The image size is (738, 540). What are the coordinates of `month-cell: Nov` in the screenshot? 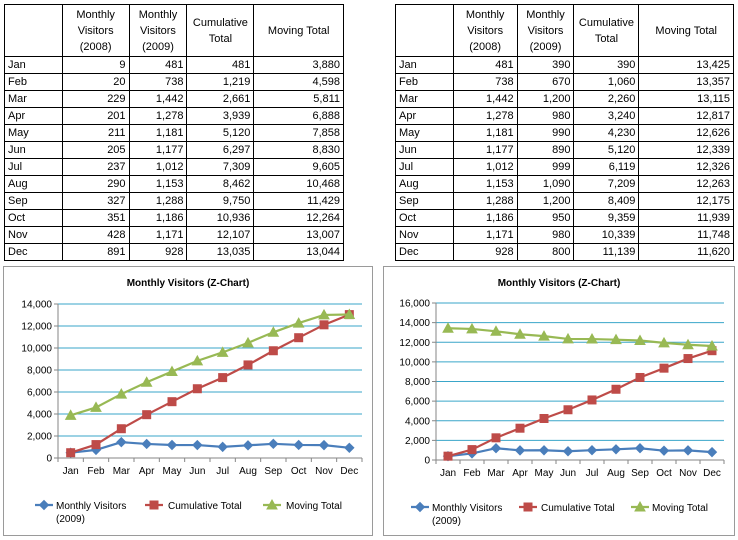 It's located at (33, 235).